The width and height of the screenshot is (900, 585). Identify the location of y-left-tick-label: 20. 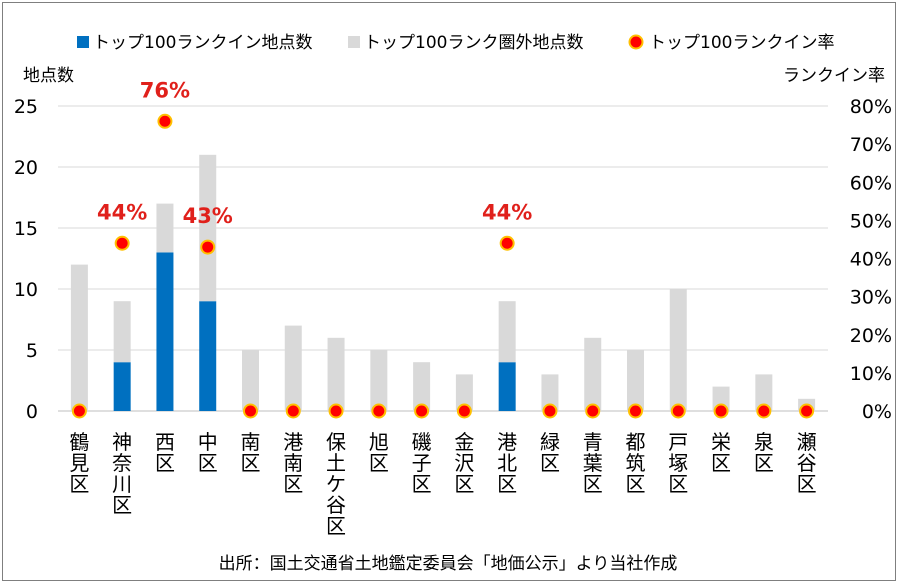
(26, 168).